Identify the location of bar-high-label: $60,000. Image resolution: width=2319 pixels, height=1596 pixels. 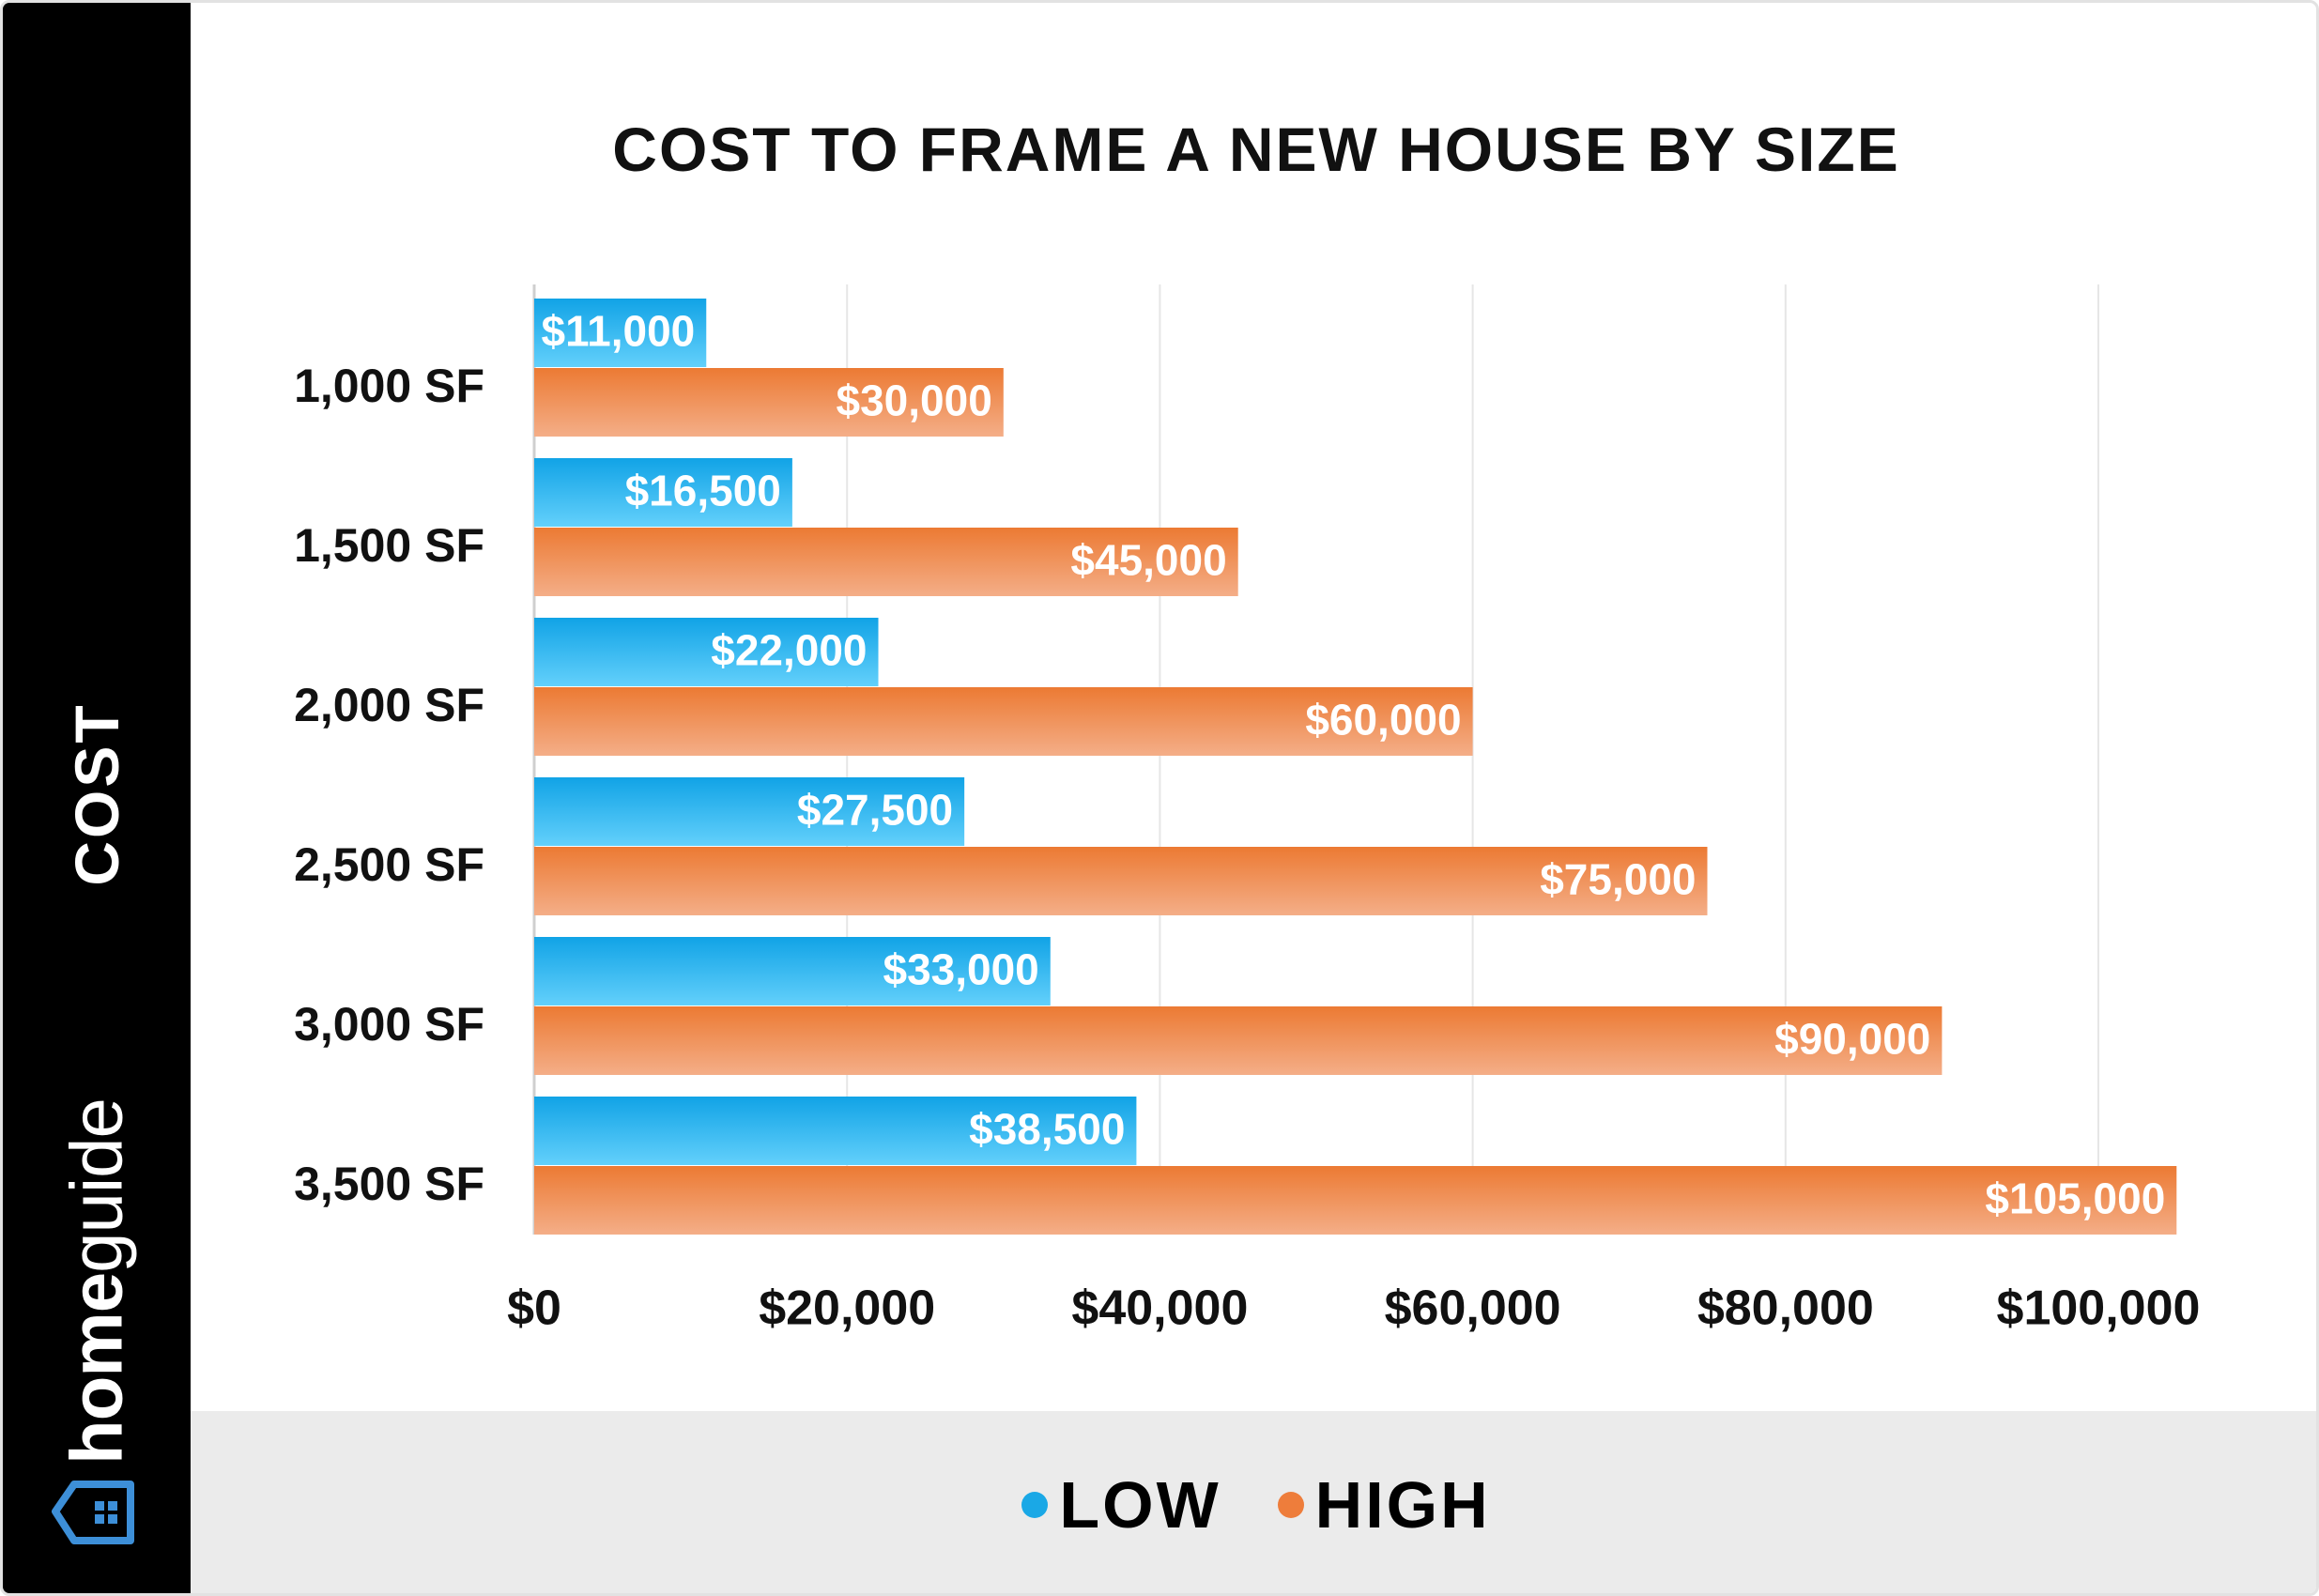
(1383, 720).